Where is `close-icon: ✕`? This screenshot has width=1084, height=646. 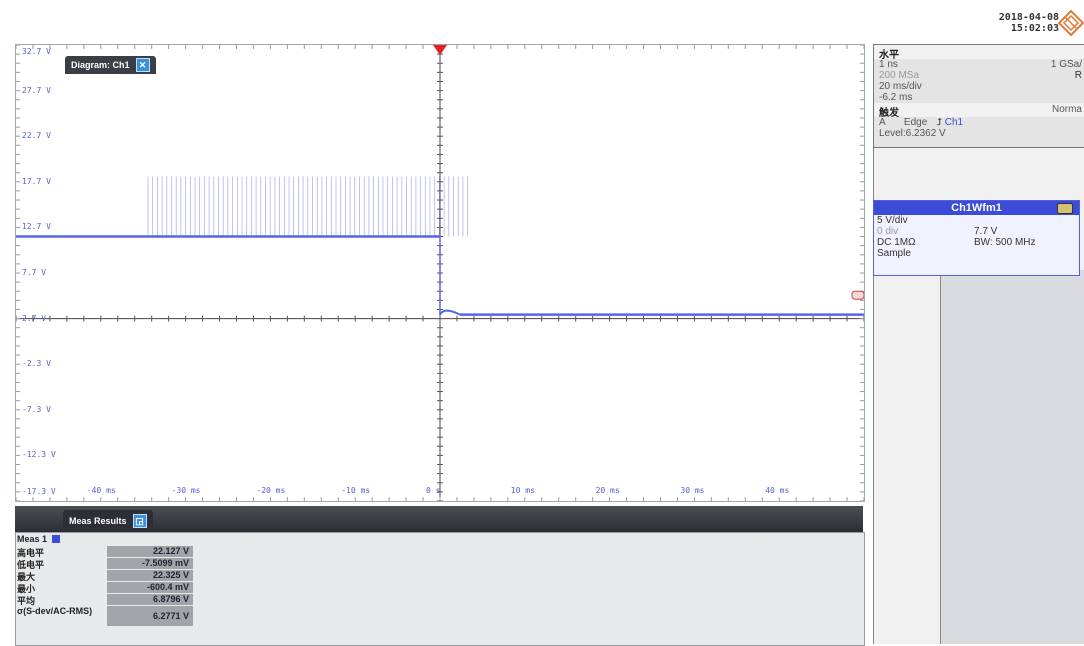 close-icon: ✕ is located at coordinates (142, 65).